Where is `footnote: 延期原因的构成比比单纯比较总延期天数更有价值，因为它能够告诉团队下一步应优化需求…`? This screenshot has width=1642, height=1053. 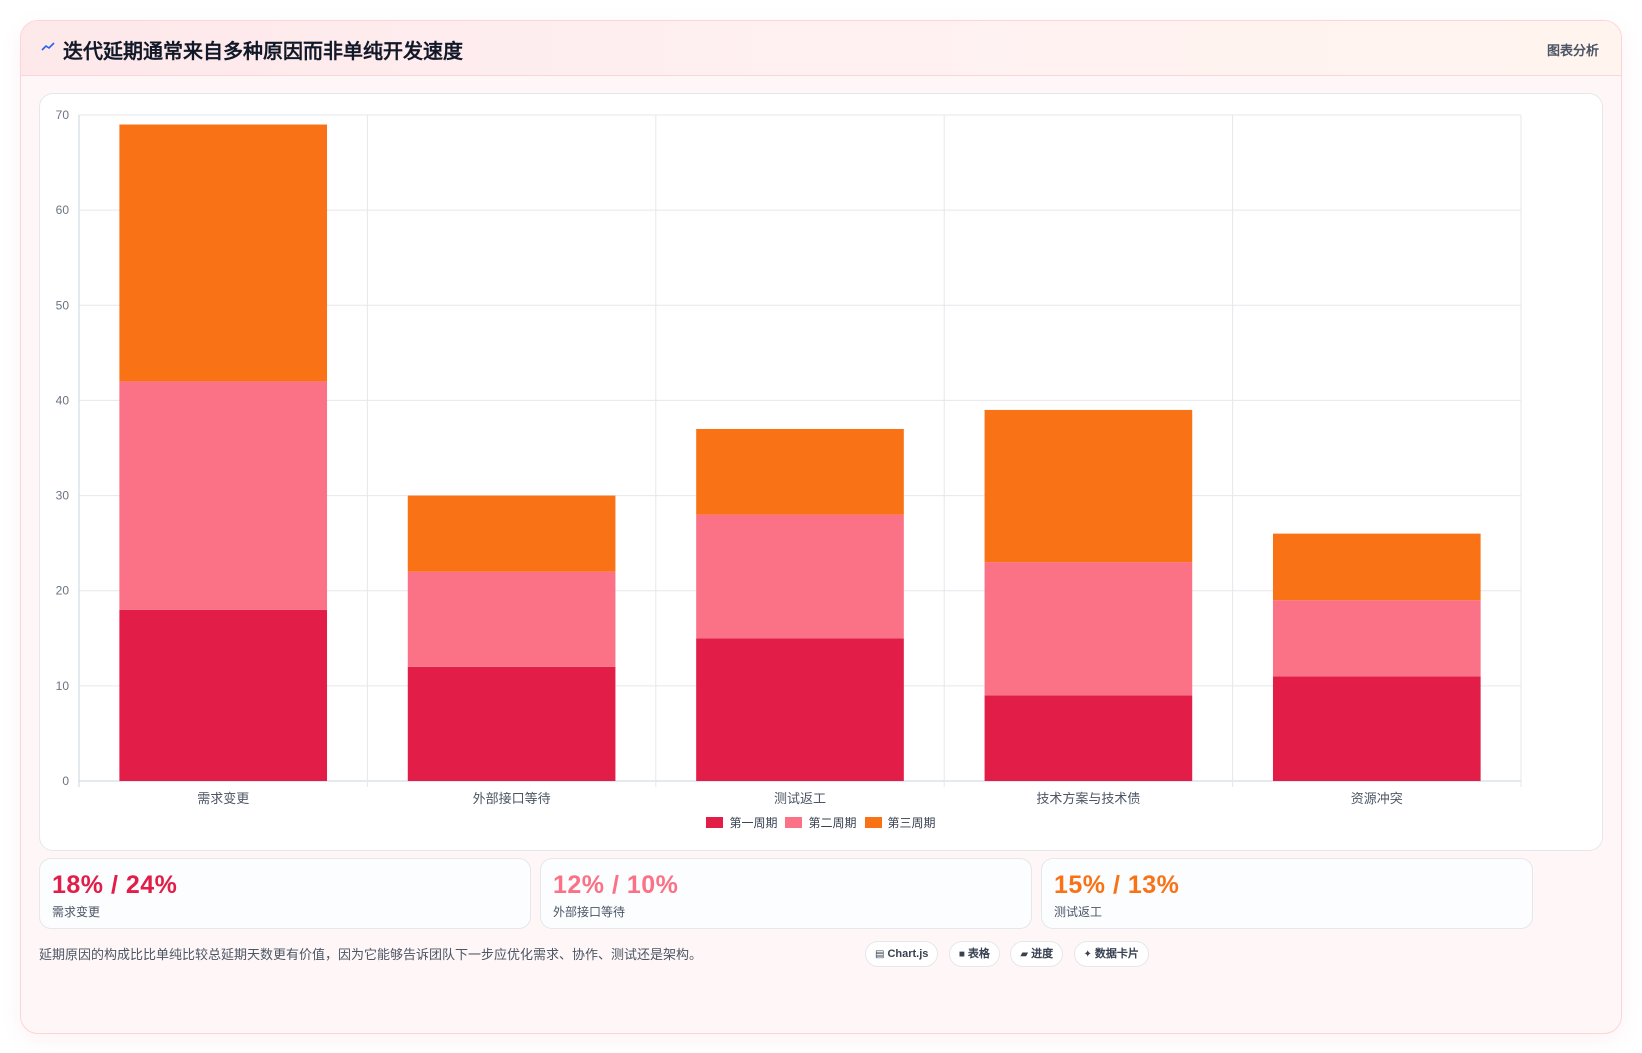 footnote: 延期原因的构成比比单纯比较总延期天数更有价值，因为它能够告诉团队下一步应优化需求… is located at coordinates (371, 954).